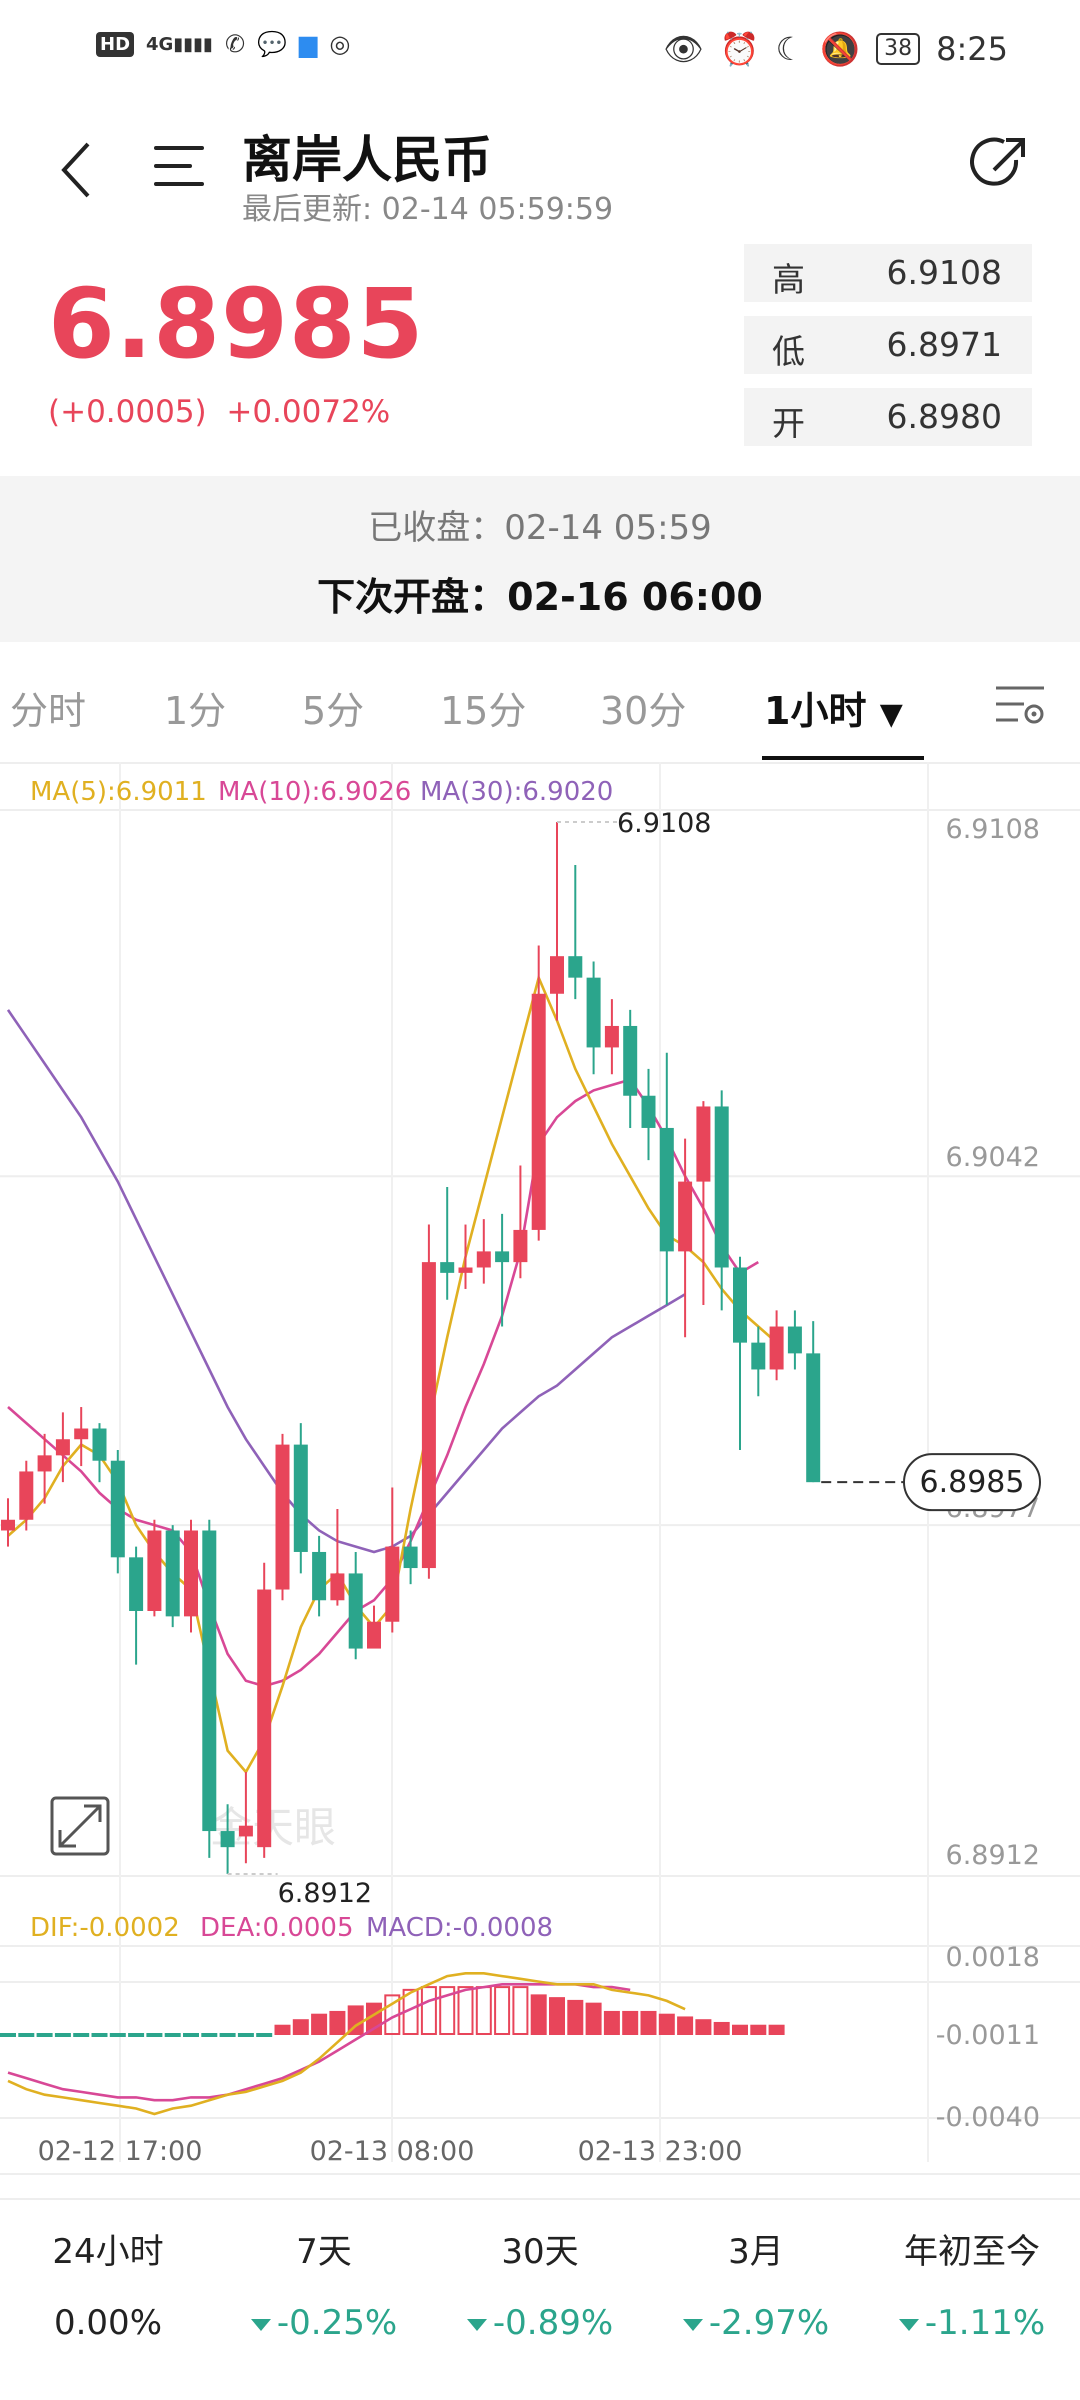  What do you see at coordinates (756, 2323) in the screenshot?
I see `performance-value: -2.97%` at bounding box center [756, 2323].